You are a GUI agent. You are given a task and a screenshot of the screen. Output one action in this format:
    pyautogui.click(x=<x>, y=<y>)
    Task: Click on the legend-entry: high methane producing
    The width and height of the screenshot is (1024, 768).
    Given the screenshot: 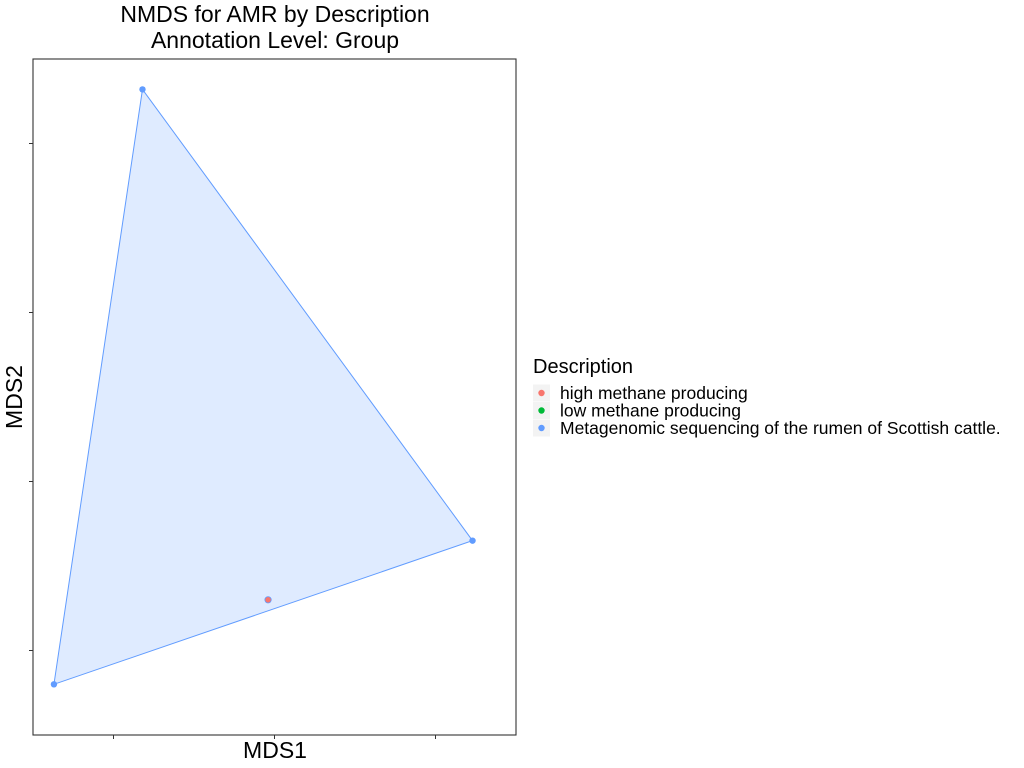 What is the action you would take?
    pyautogui.click(x=640, y=393)
    